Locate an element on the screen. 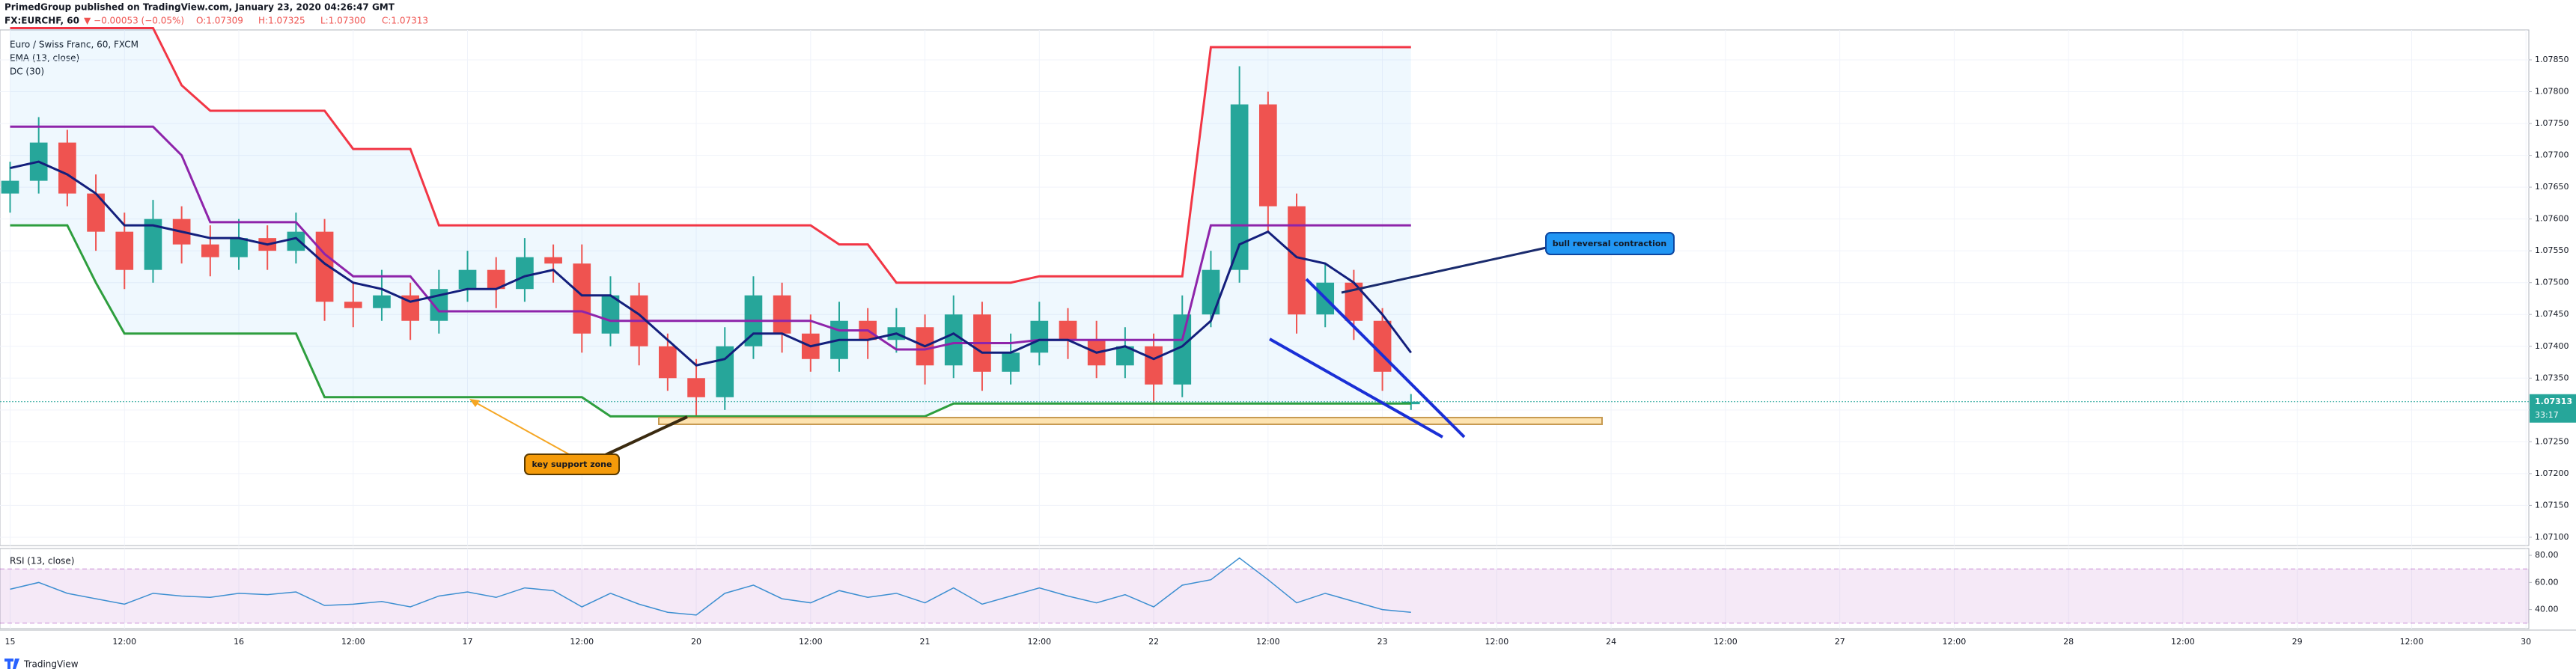  x-tick-label: 21 is located at coordinates (925, 642).